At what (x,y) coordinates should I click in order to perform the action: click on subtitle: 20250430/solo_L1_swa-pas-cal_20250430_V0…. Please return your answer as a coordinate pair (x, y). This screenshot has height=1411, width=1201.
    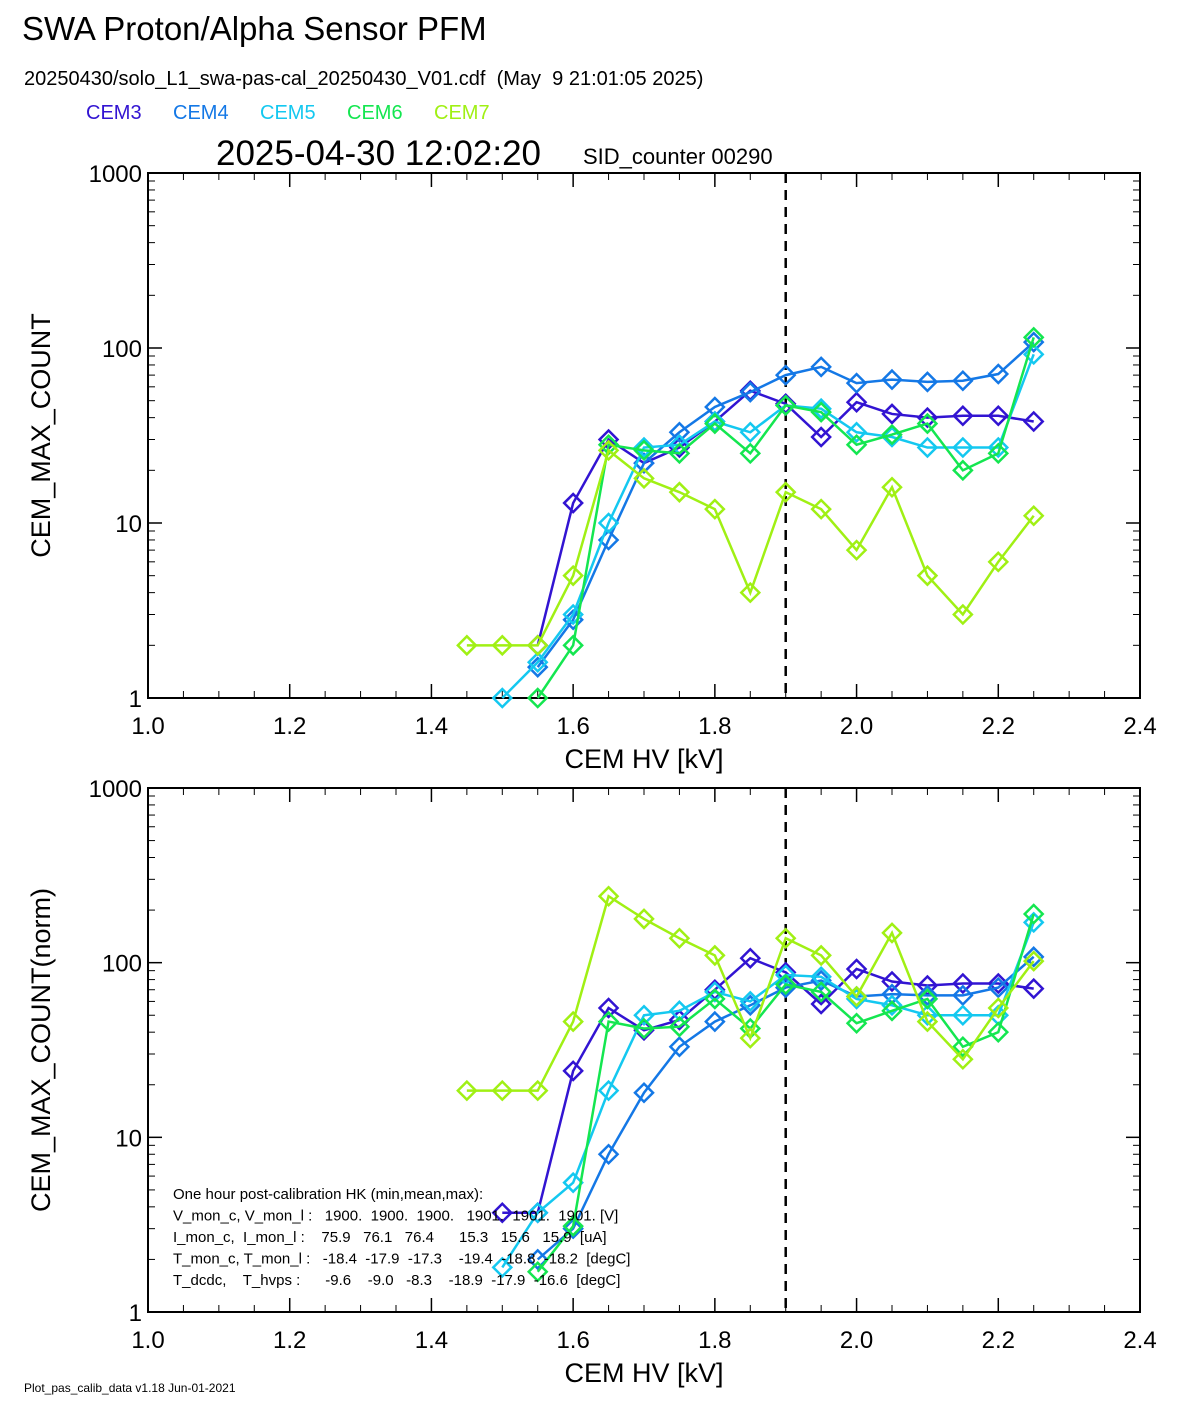
    Looking at the image, I should click on (363, 79).